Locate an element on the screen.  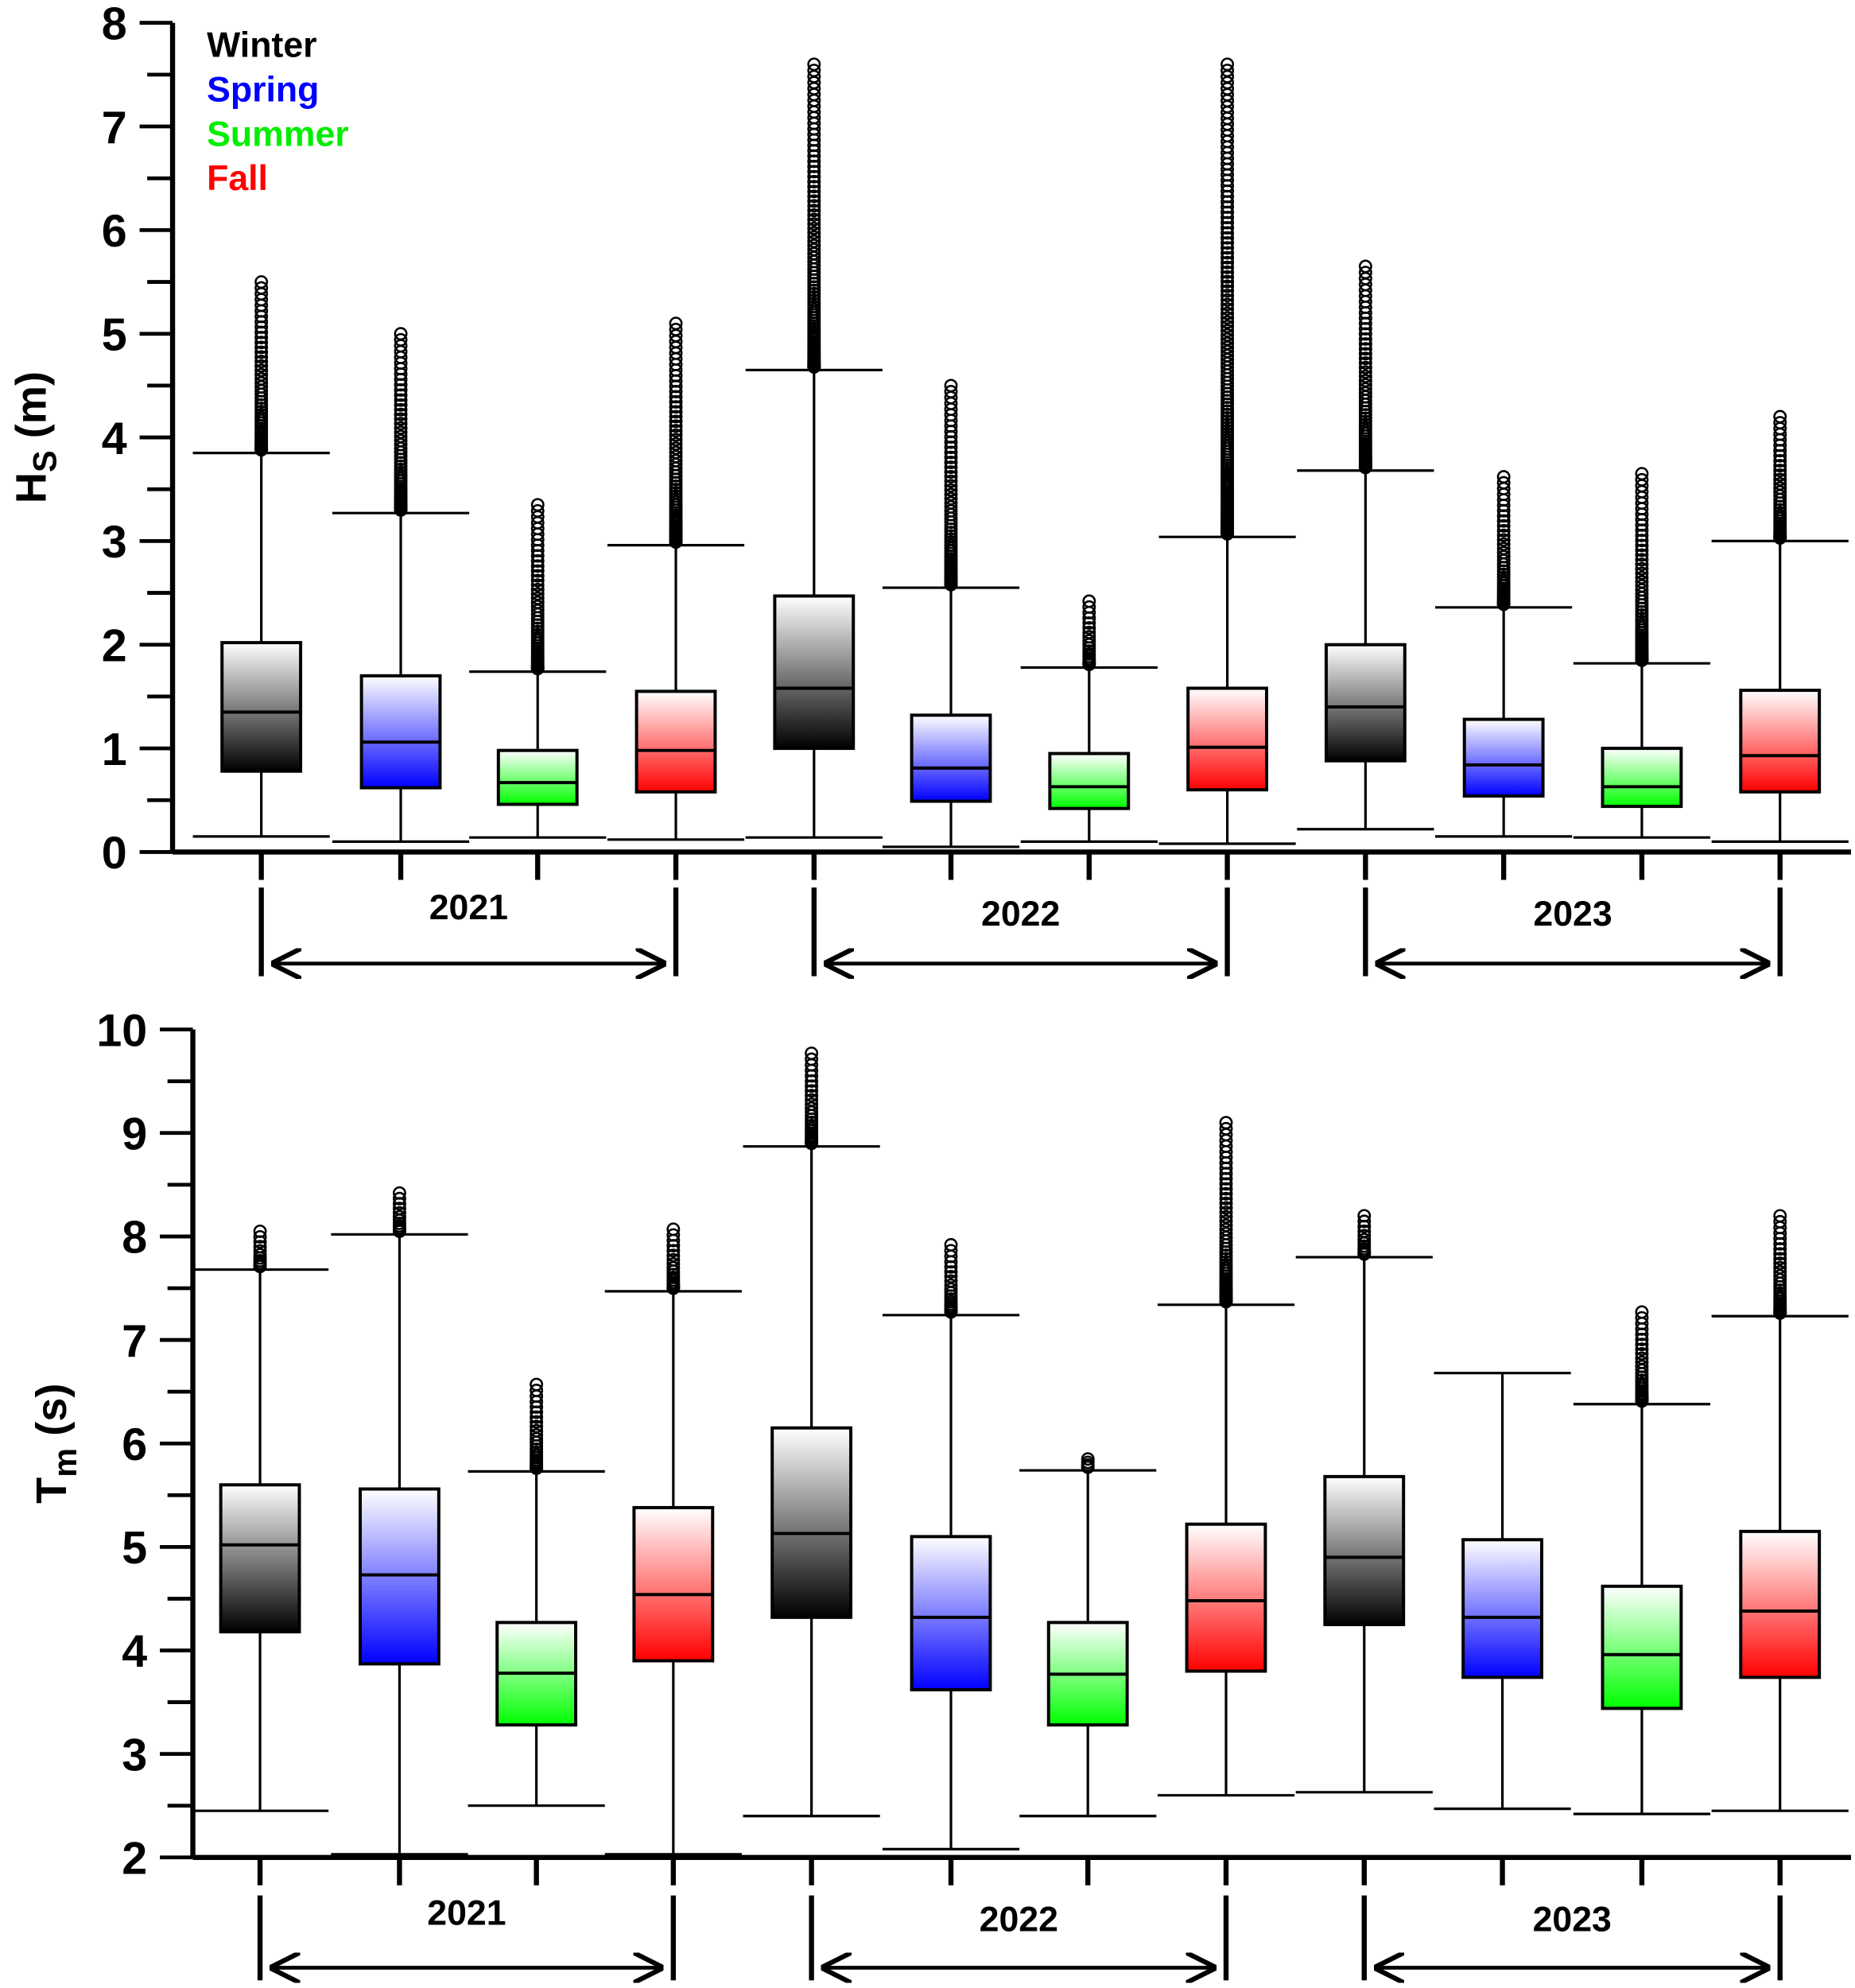
box-summer-2023 is located at coordinates (1642, 653).